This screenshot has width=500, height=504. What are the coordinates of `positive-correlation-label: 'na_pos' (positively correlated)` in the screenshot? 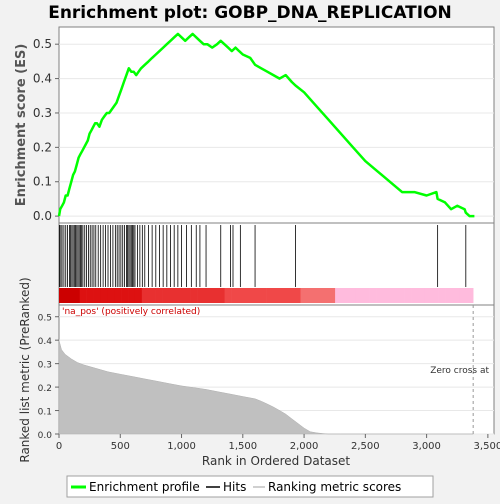 It's located at (131, 312).